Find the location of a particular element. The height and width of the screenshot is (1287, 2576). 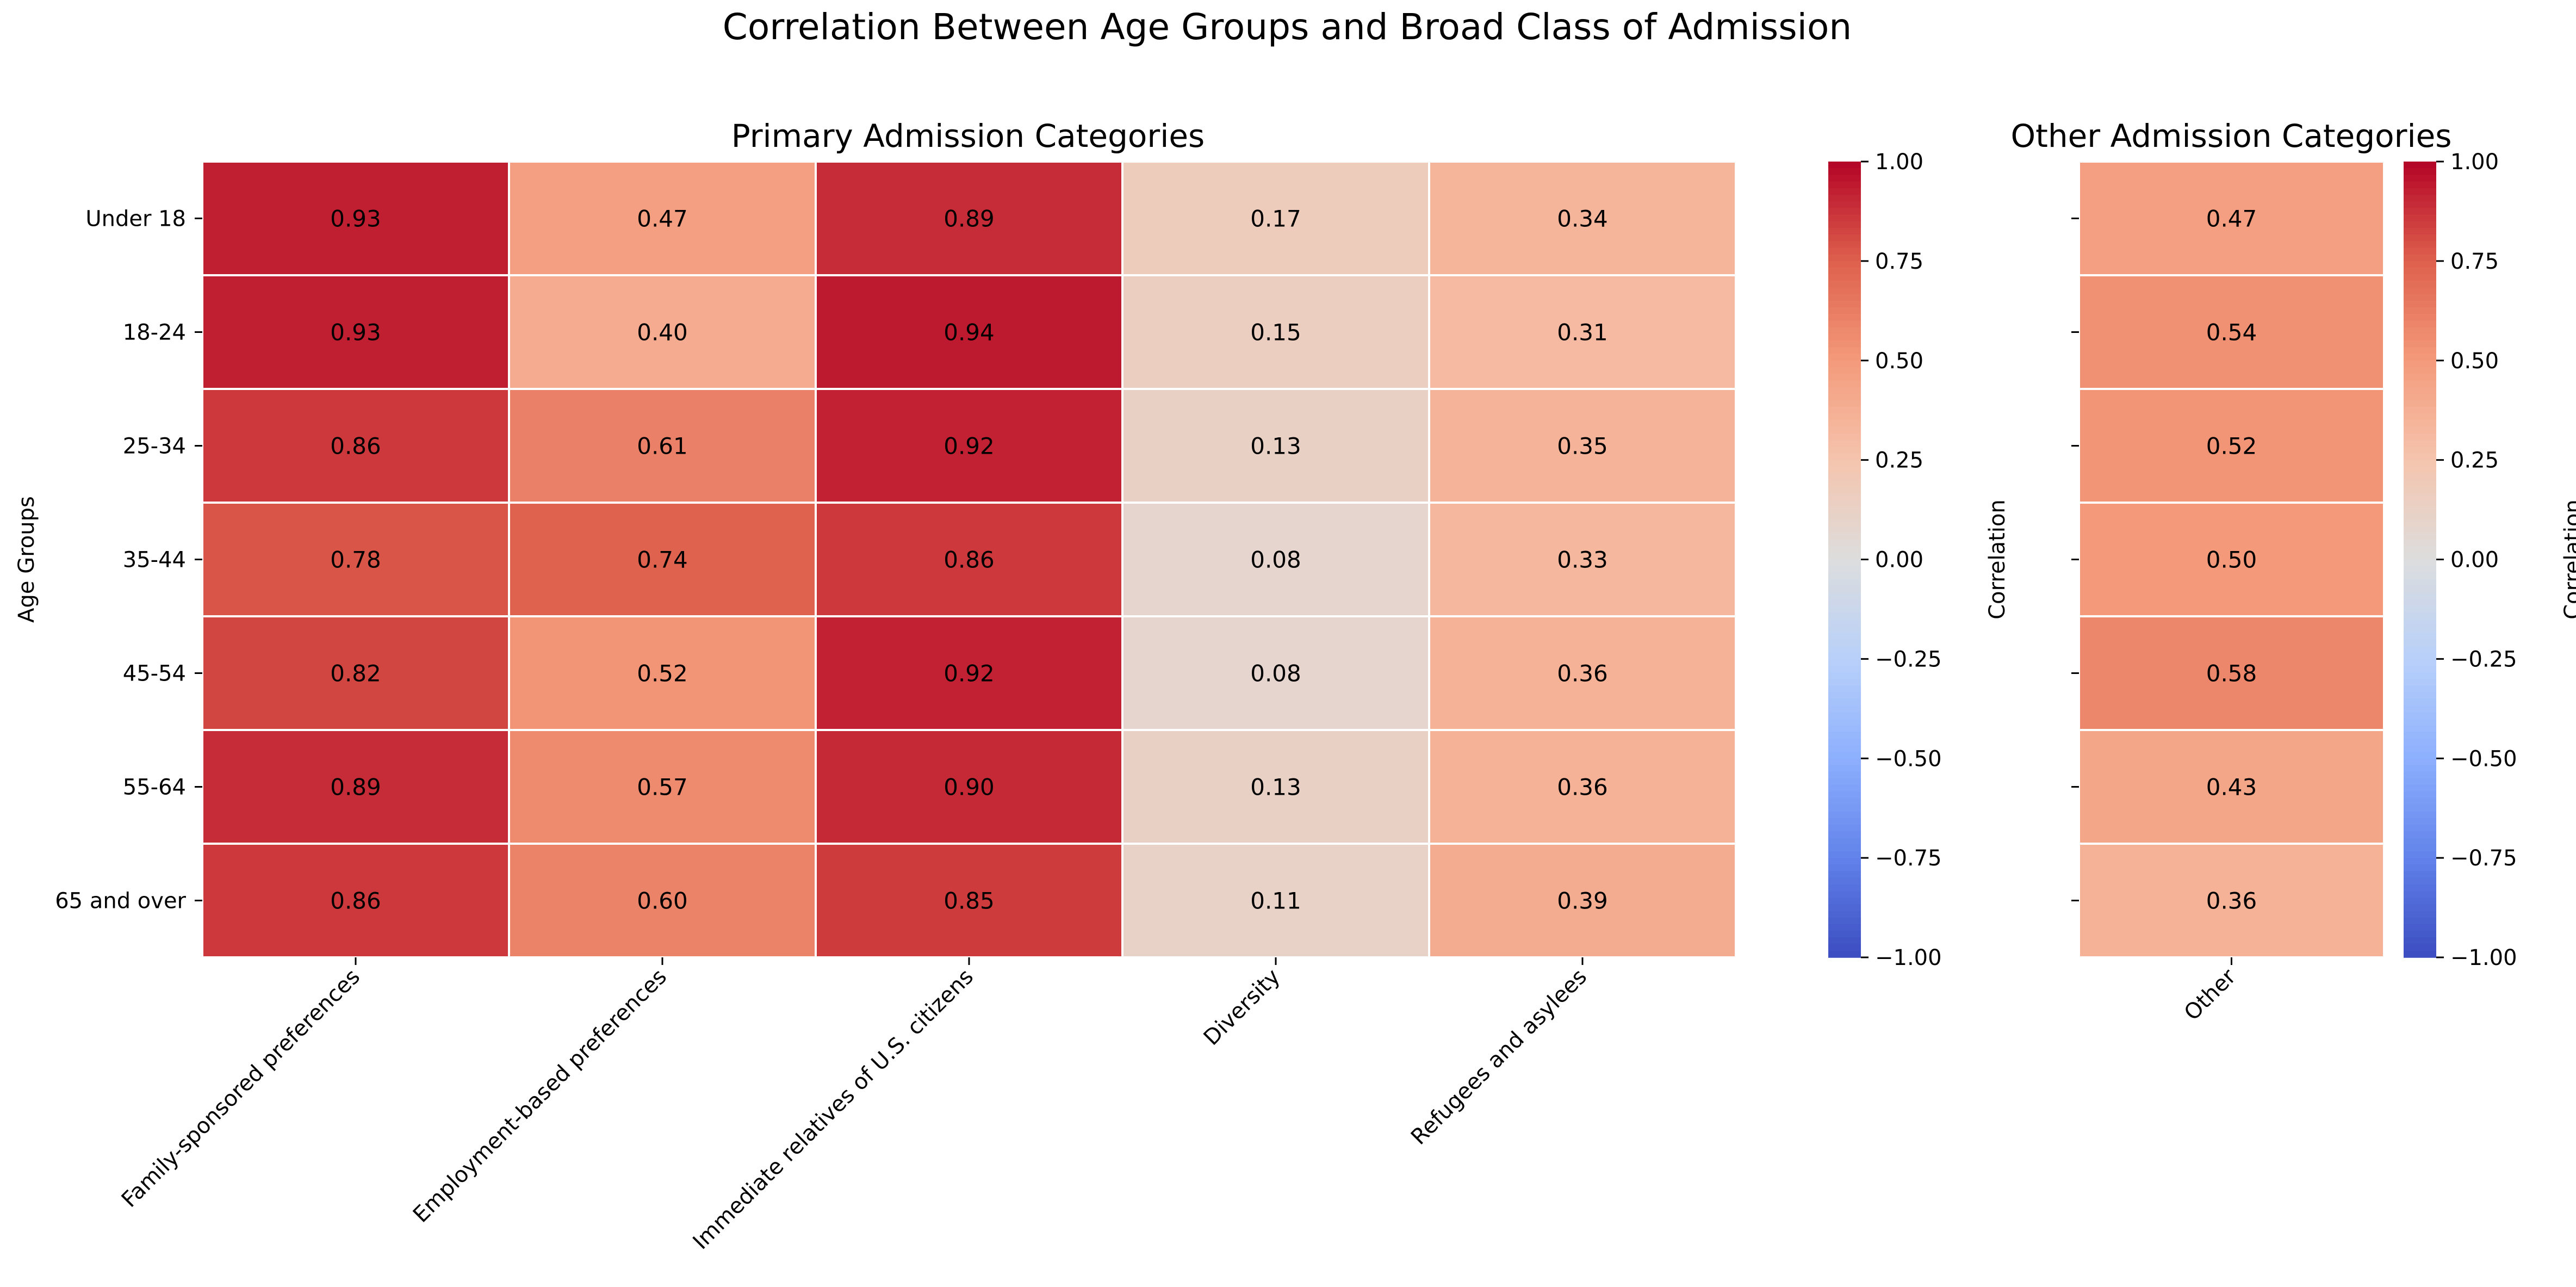

cell-value-label: 0.90 is located at coordinates (969, 787).